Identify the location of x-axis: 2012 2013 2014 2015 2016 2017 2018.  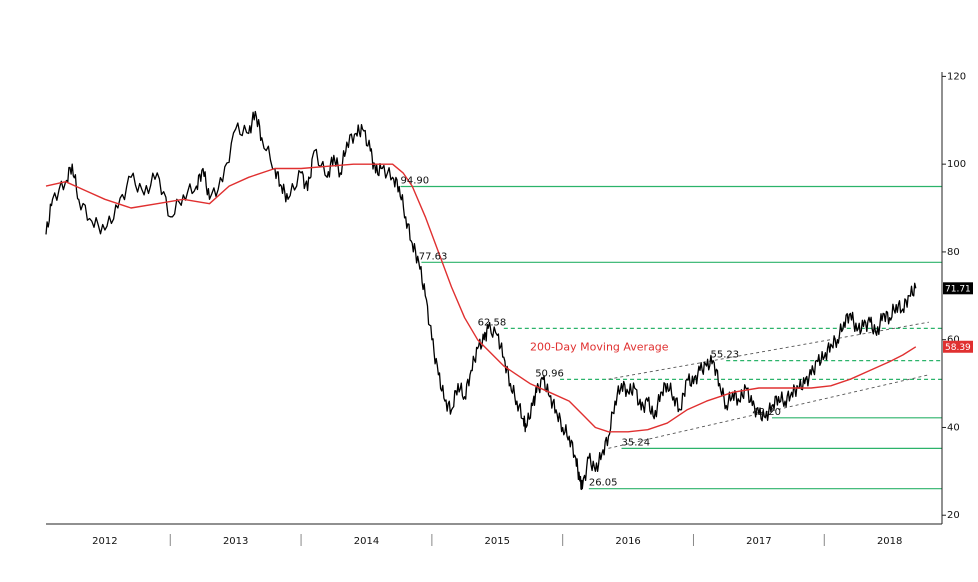
(494, 535).